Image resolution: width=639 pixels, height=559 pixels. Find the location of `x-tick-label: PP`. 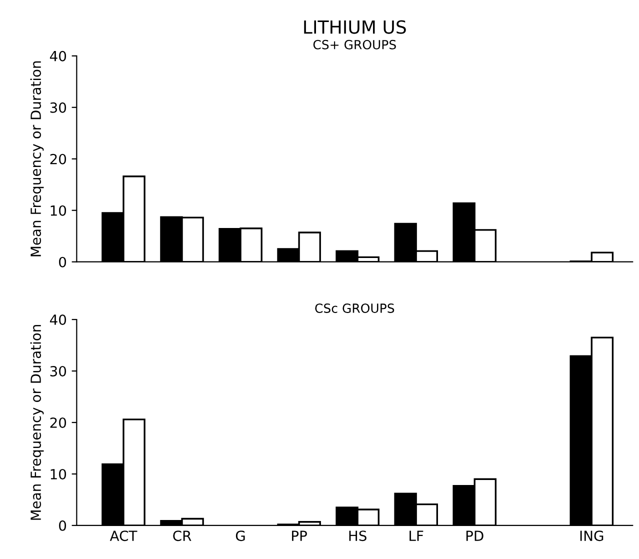

x-tick-label: PP is located at coordinates (299, 535).